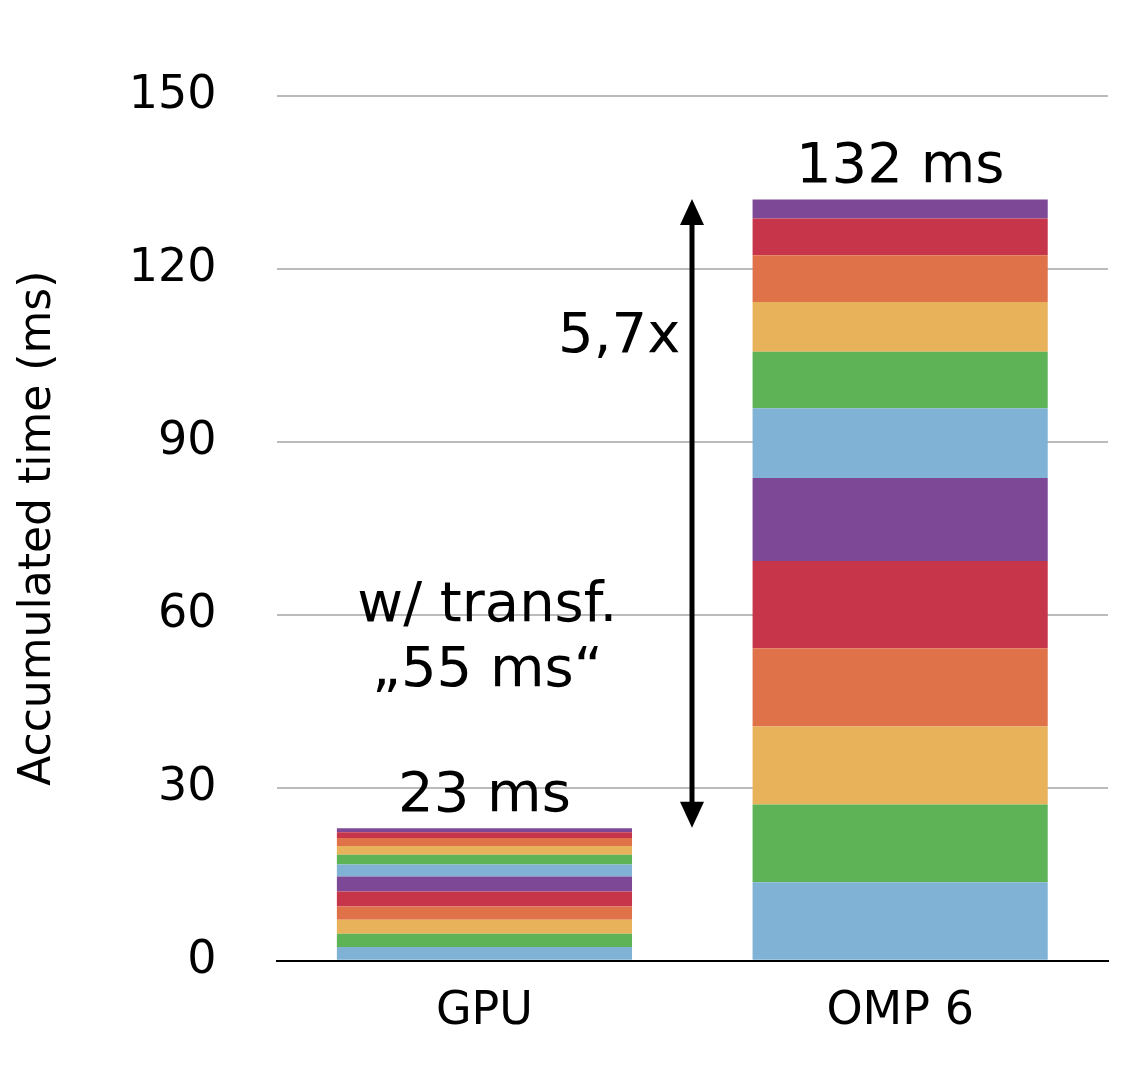 The width and height of the screenshot is (1126, 1072). I want to click on annotation: „55 ms“, so click(487, 666).